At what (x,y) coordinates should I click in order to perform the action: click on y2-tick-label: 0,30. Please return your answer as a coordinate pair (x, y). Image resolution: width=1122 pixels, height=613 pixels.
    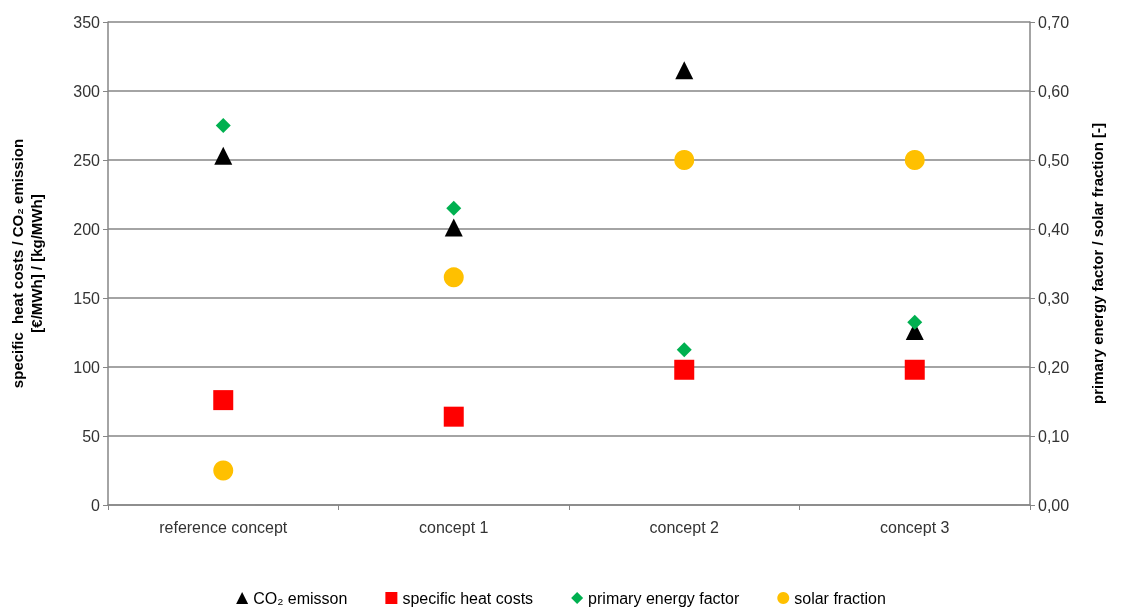
    Looking at the image, I should click on (1054, 298).